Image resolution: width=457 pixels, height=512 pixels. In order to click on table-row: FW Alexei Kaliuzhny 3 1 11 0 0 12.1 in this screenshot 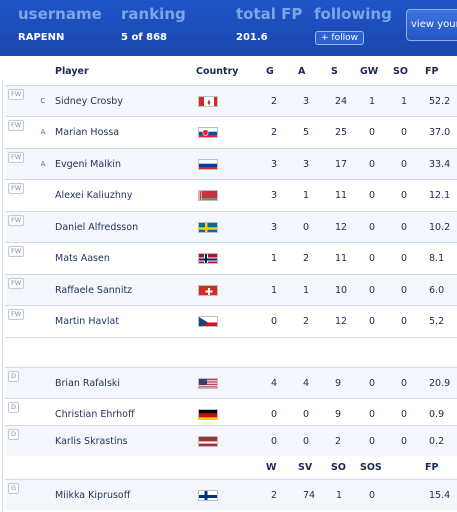, I will do `click(231, 194)`.